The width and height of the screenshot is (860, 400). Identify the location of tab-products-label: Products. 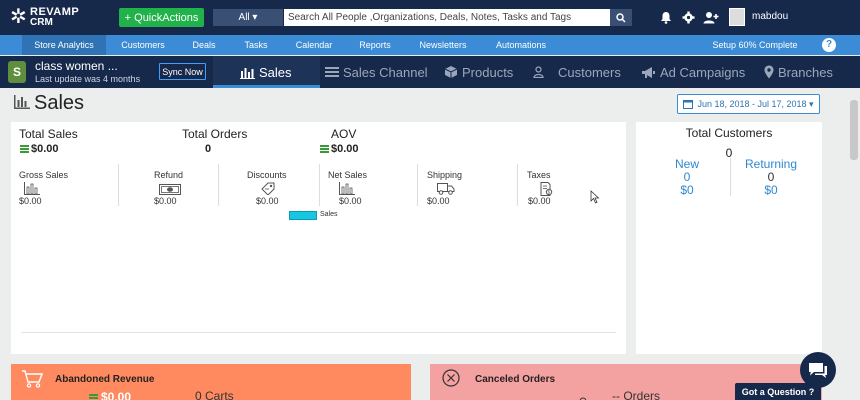
(488, 72).